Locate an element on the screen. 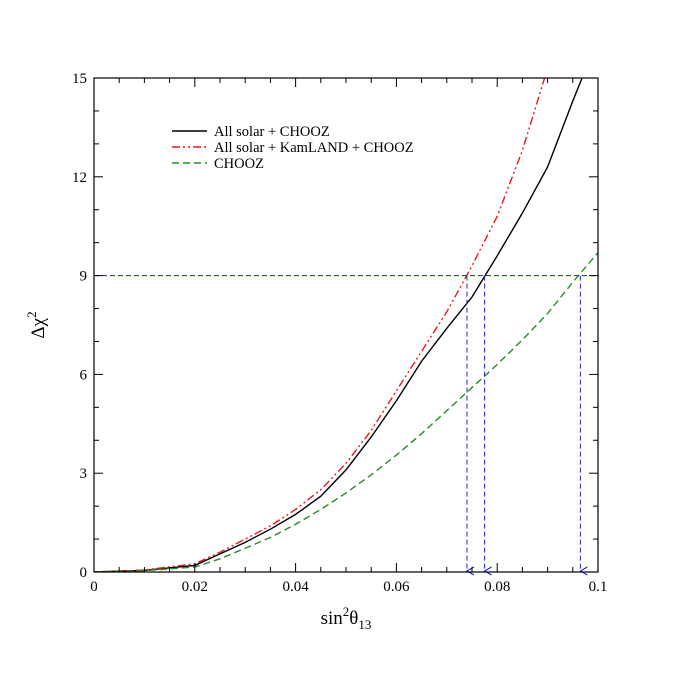 The height and width of the screenshot is (692, 692). legend-label-2: All solar + KamLAND + CHOOZ is located at coordinates (314, 148).